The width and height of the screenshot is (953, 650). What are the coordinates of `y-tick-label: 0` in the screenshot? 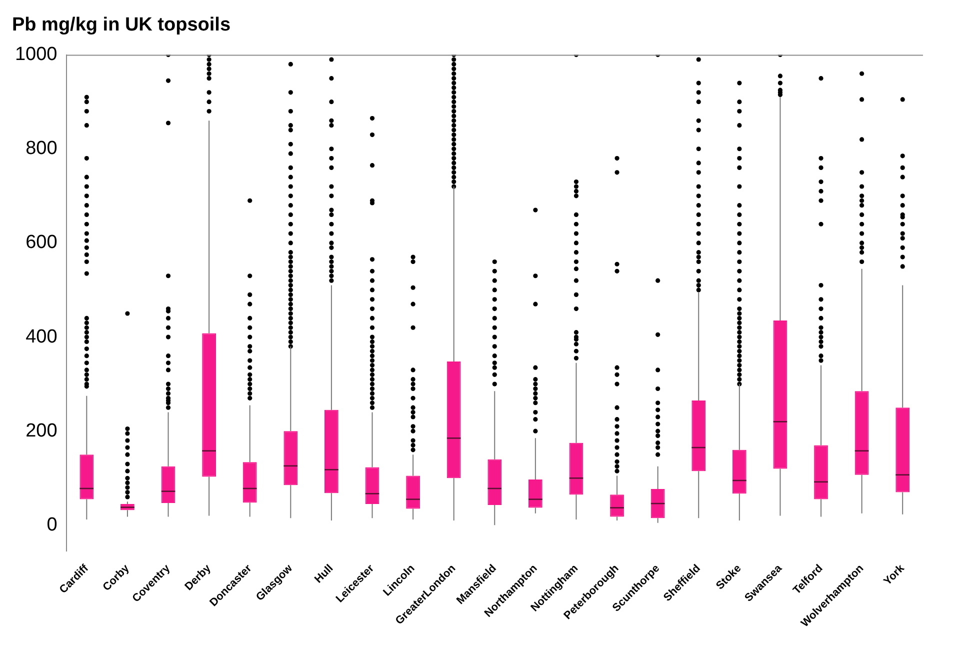 It's located at (52, 525).